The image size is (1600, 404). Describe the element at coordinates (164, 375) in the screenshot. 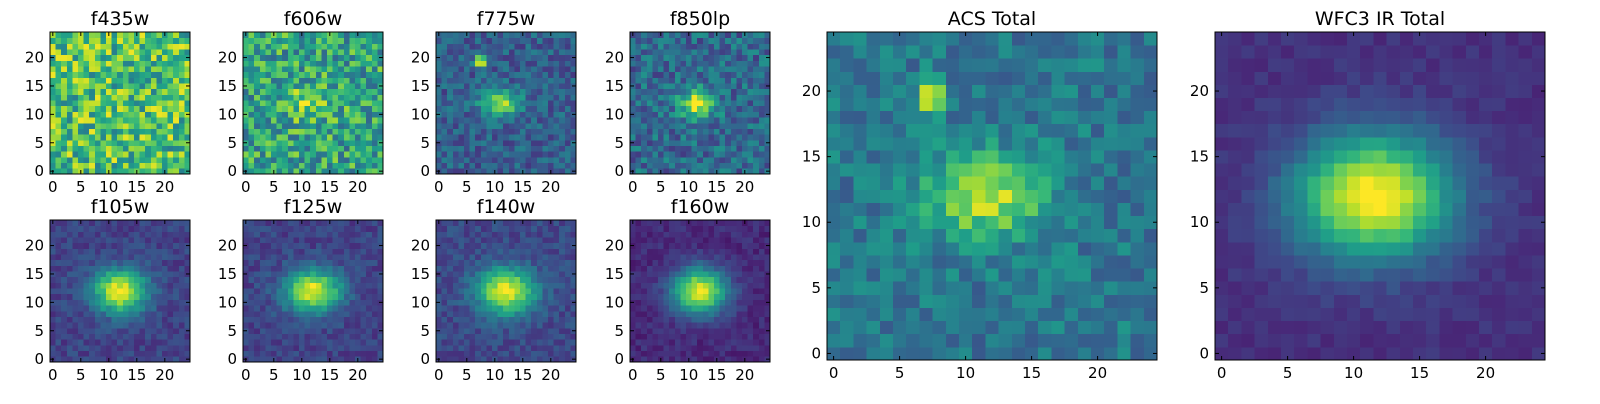

I see `x-tick-label: 20` at that location.